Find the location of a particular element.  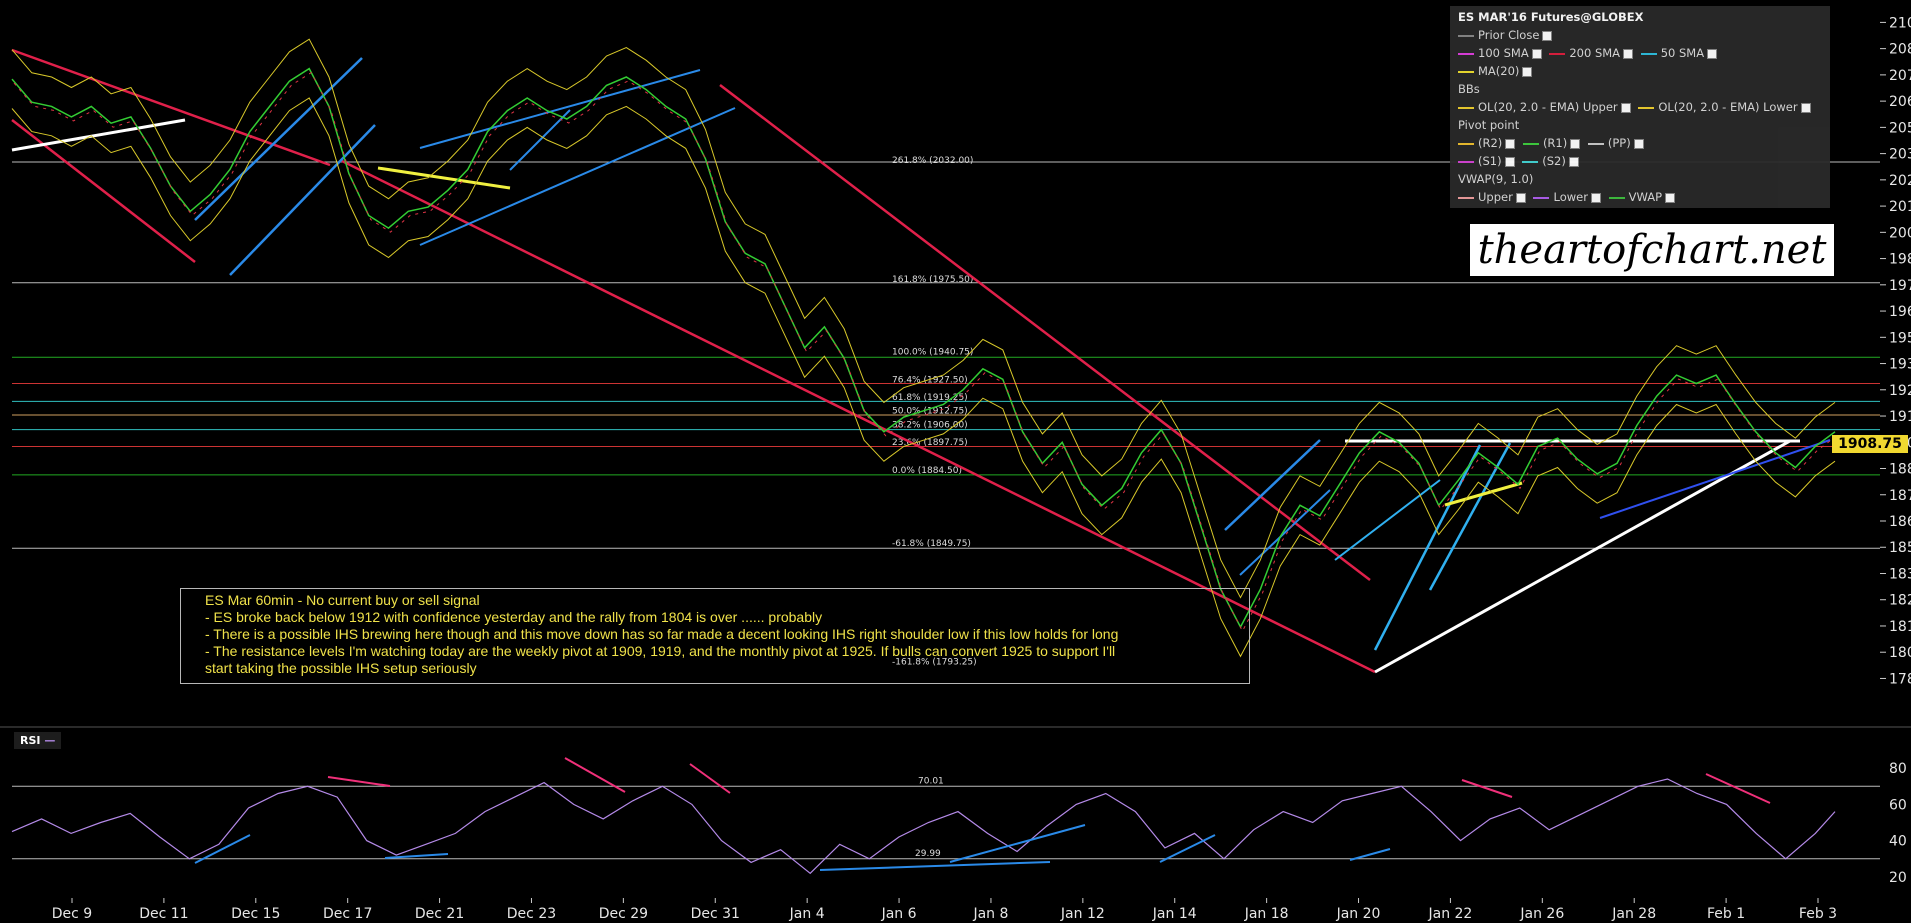

fib-label: 38.2% (1906.00) is located at coordinates (930, 426).